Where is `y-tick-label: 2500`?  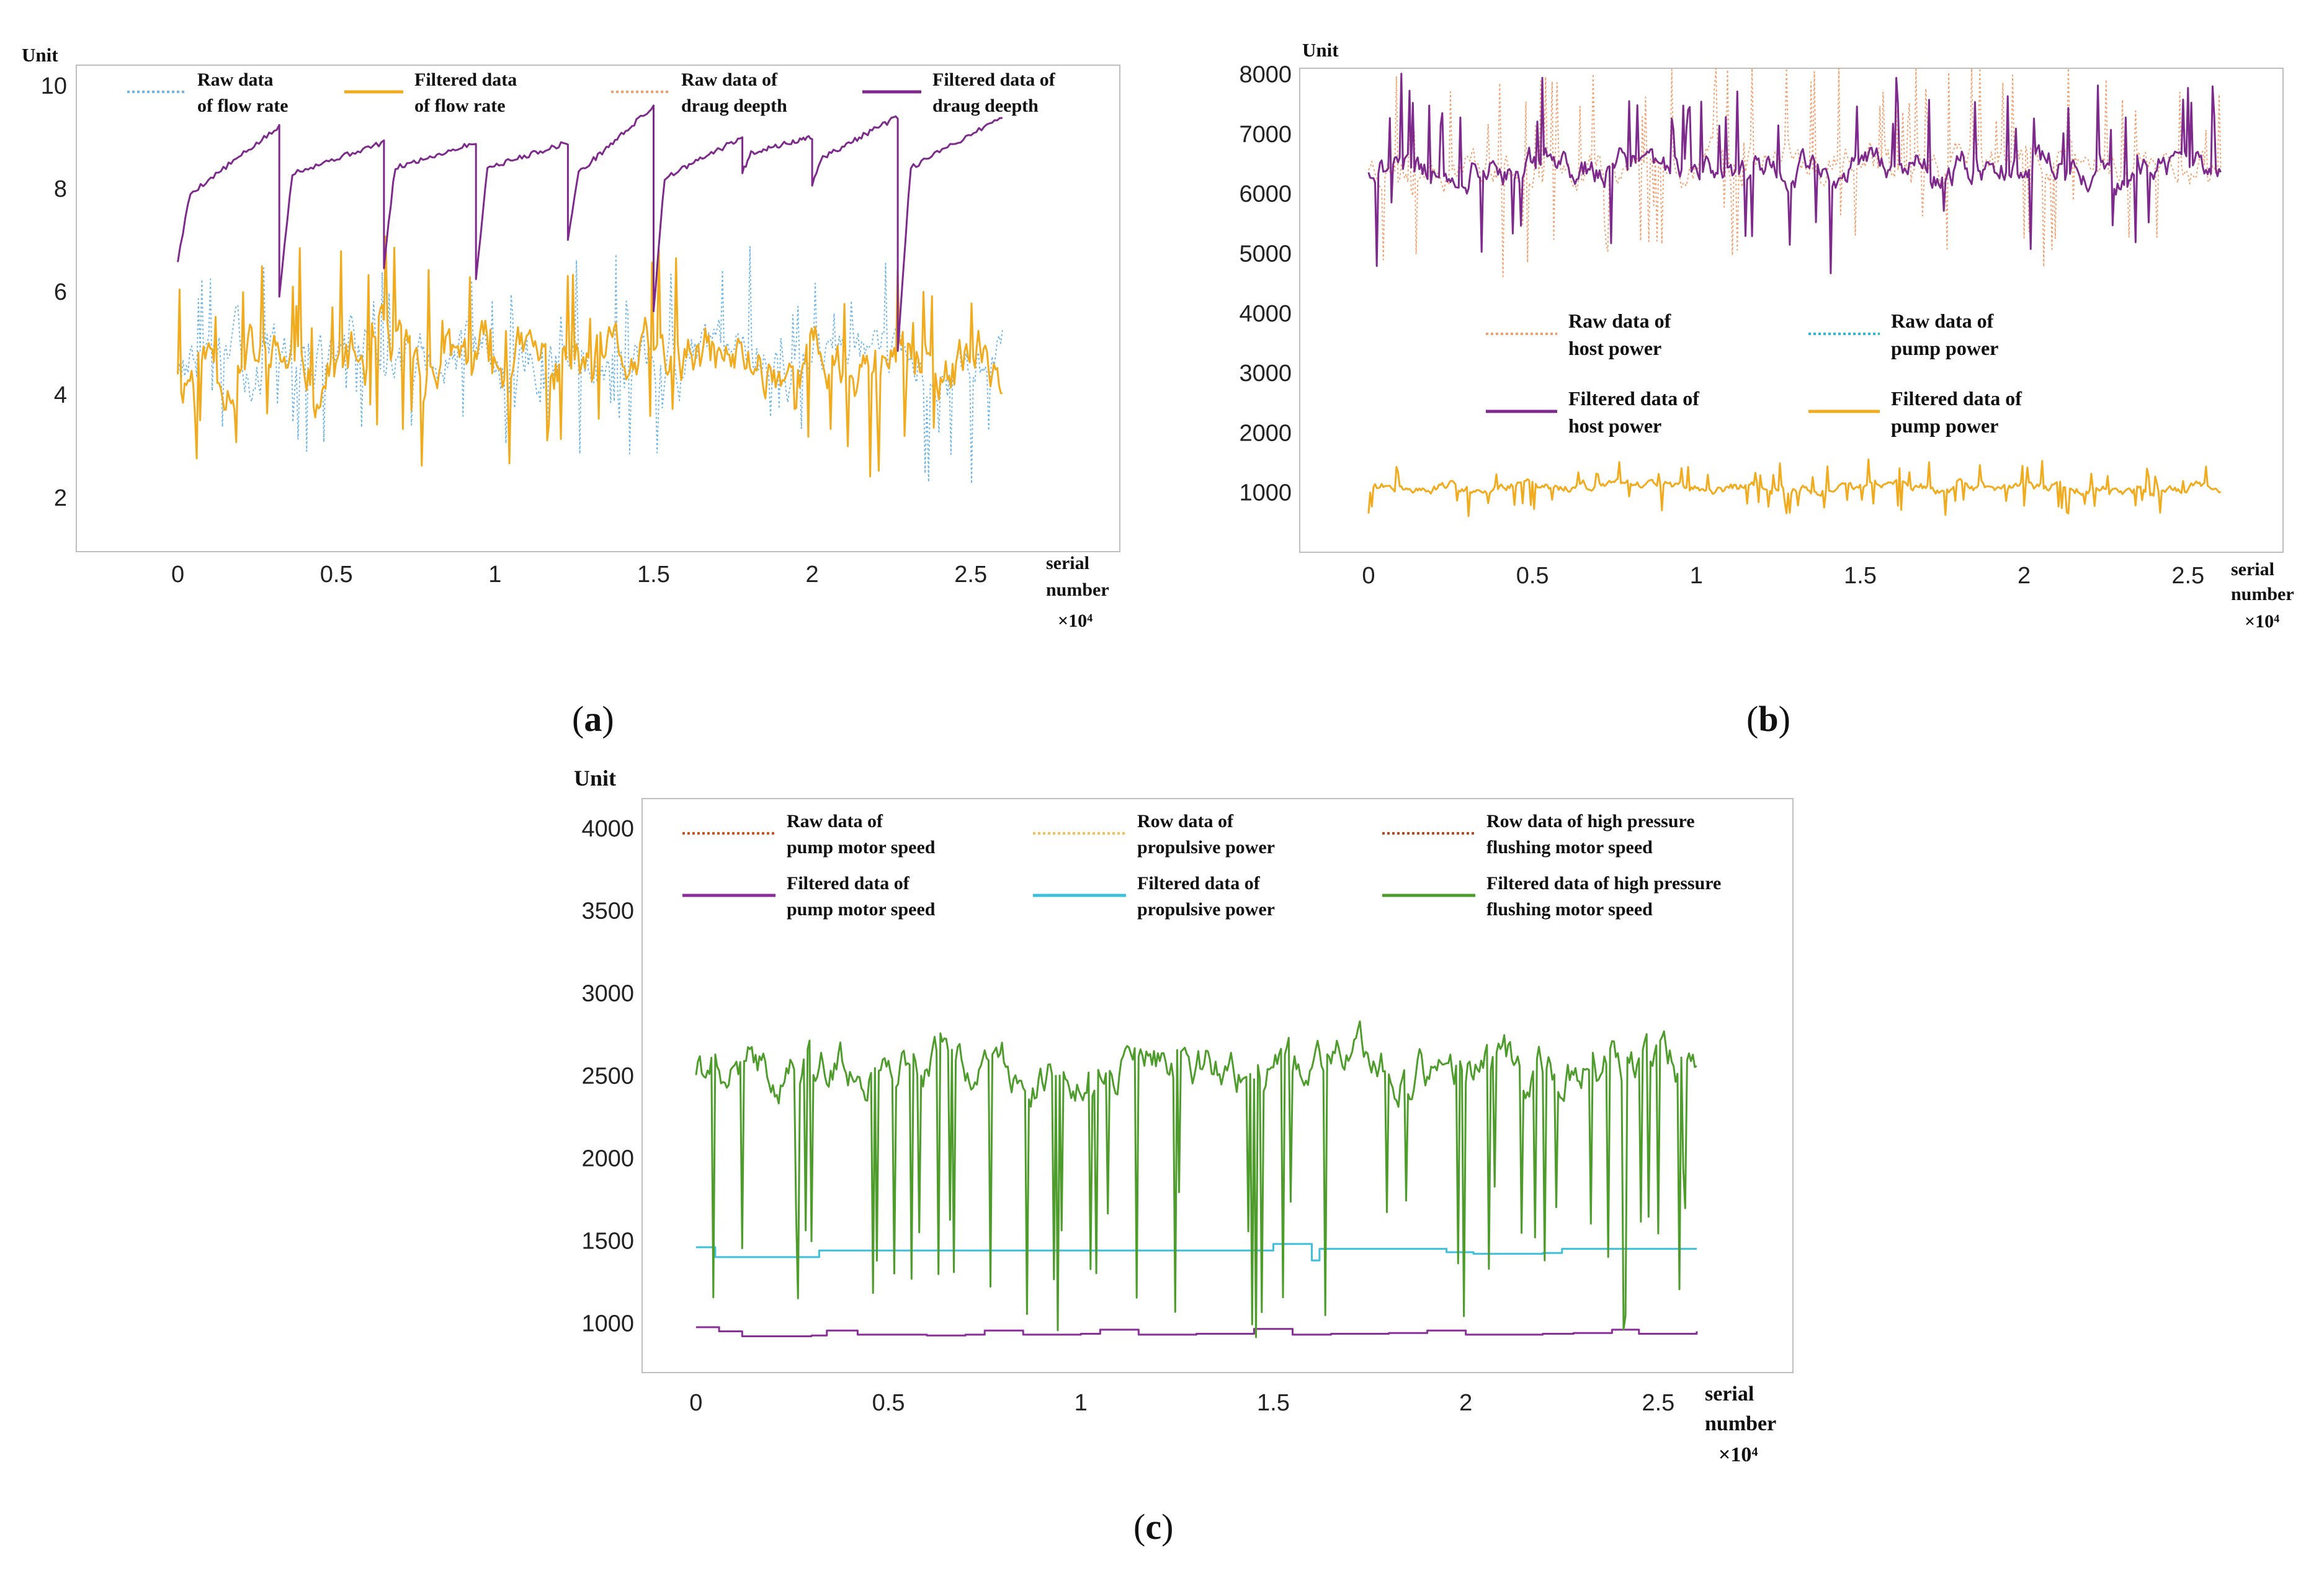
y-tick-label: 2500 is located at coordinates (607, 1077).